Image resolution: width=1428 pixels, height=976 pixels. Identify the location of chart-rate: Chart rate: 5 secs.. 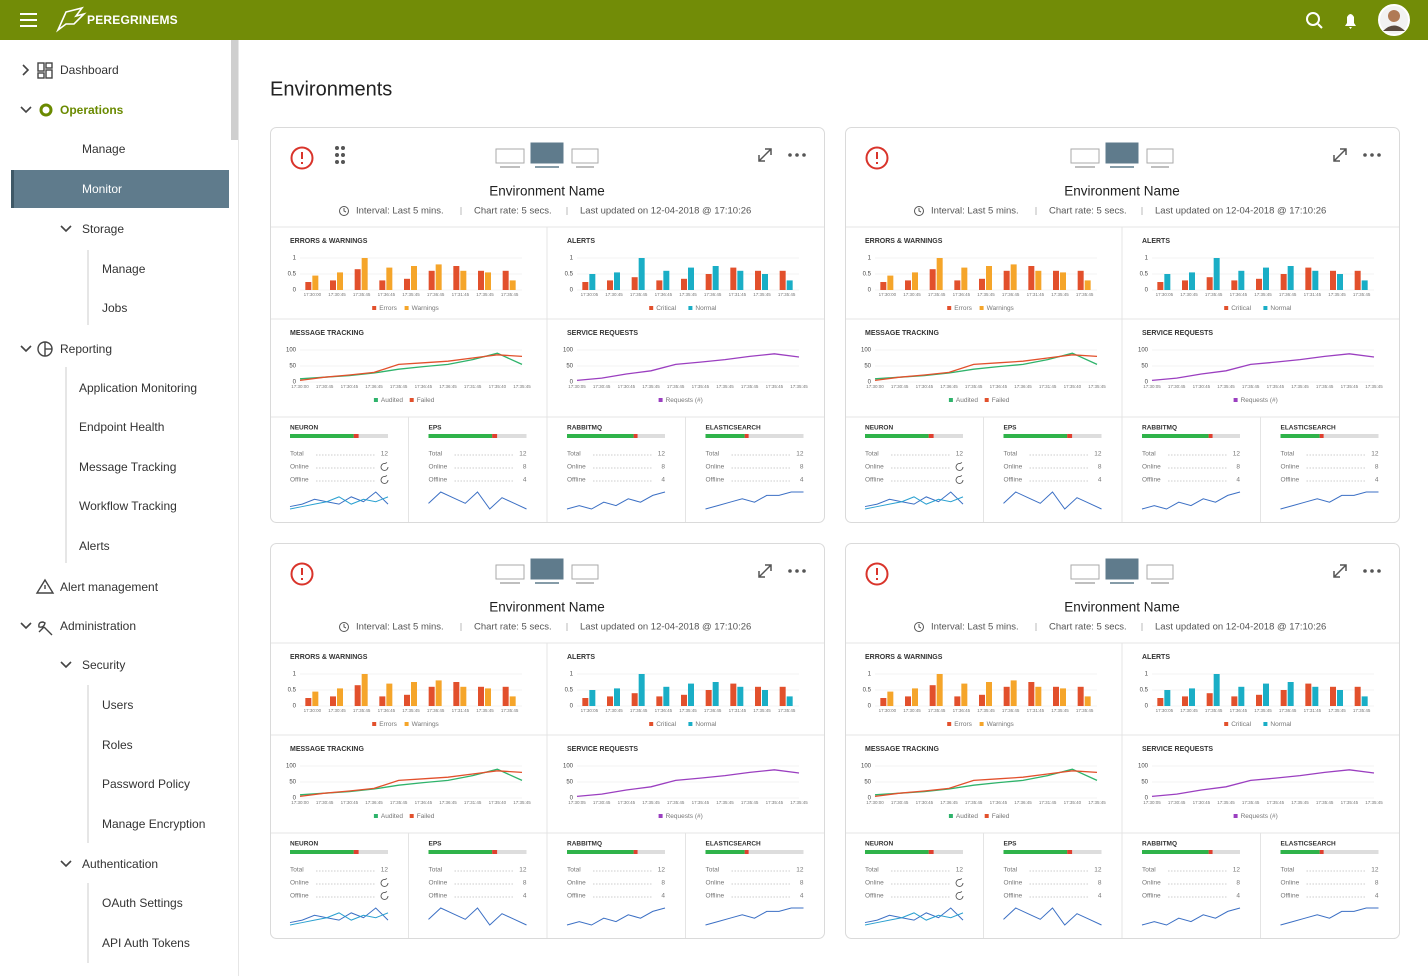
(513, 627).